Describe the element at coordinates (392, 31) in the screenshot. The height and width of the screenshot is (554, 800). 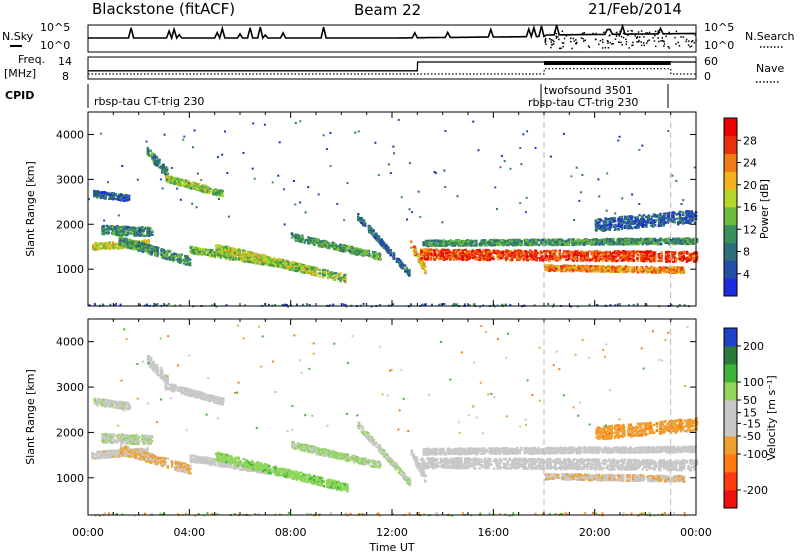
I see `noise-sky-trace` at that location.